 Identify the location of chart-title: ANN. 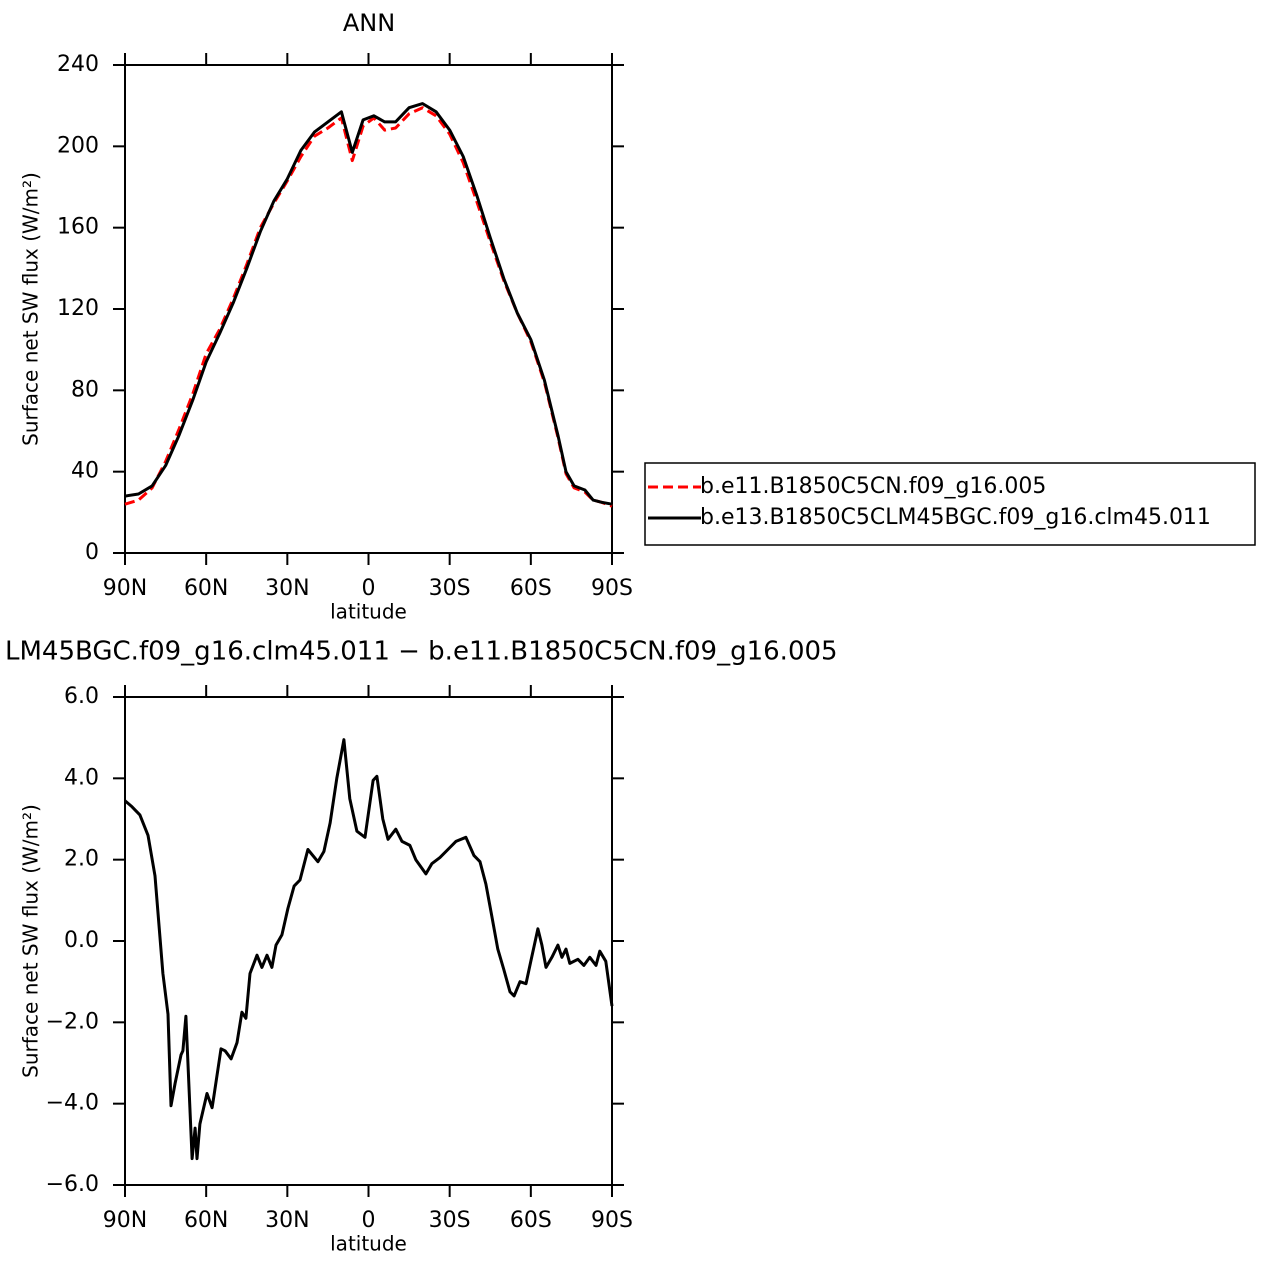
(369, 23).